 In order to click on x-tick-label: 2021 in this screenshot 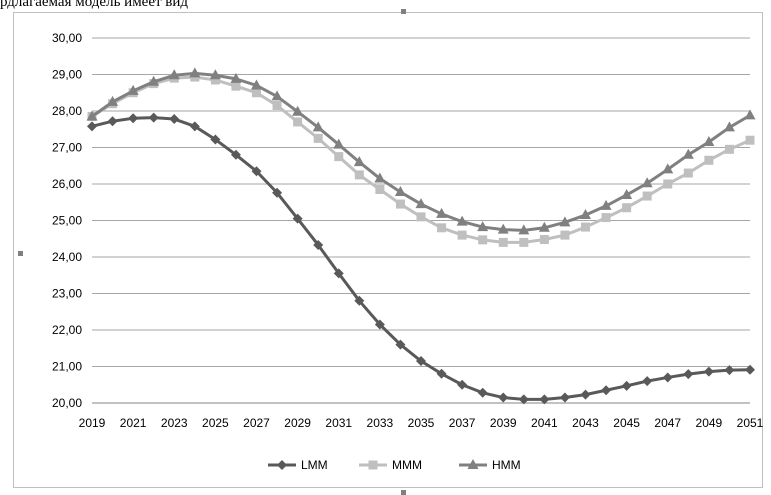, I will do `click(133, 423)`.